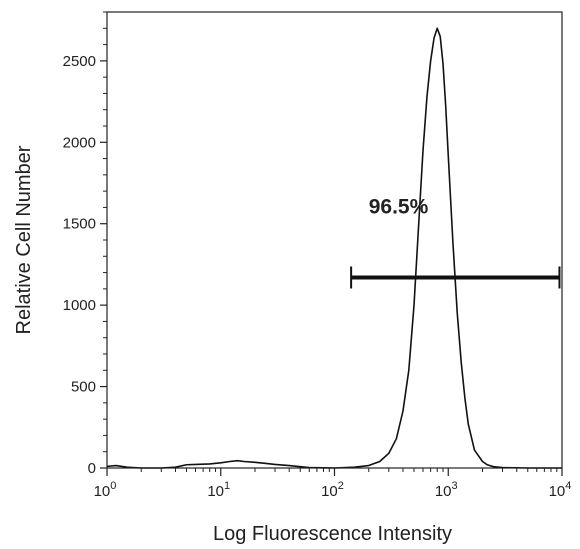 Image resolution: width=580 pixels, height=549 pixels. What do you see at coordinates (218, 490) in the screenshot?
I see `x-tick-label: 10¹` at bounding box center [218, 490].